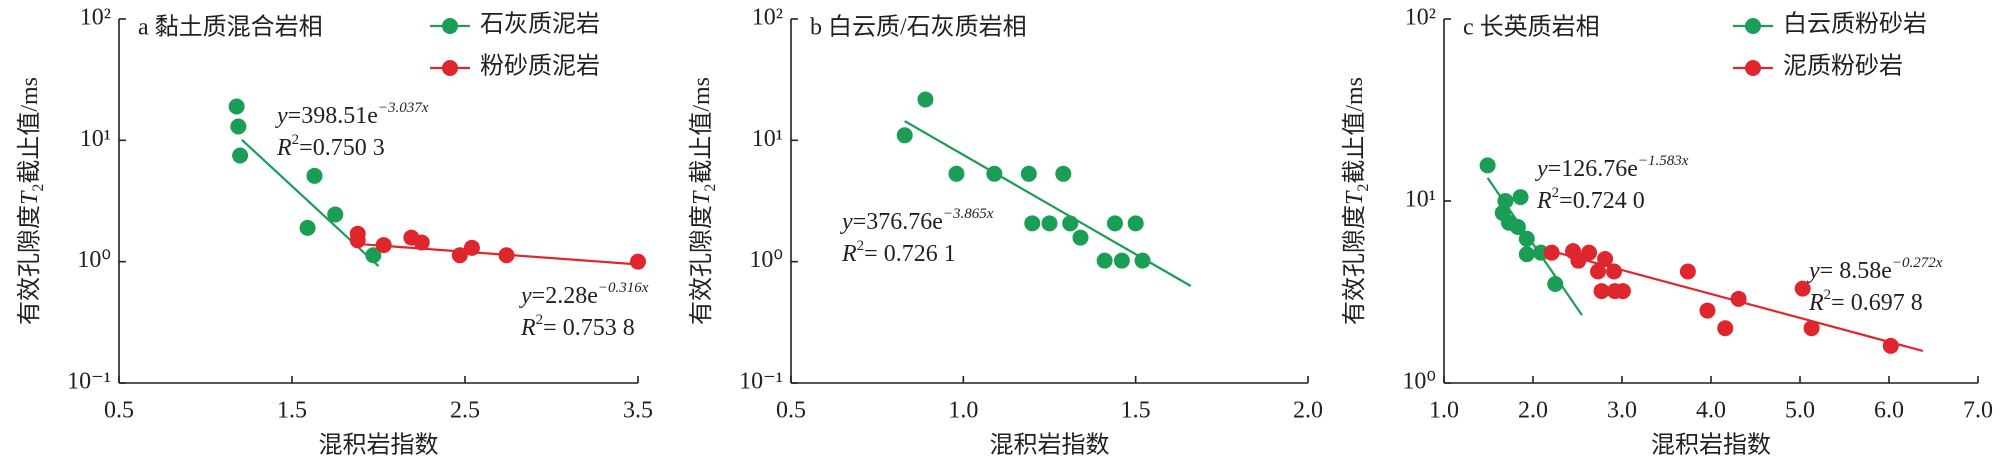  I want to click on eq-exponent: −3.037x, so click(403, 108).